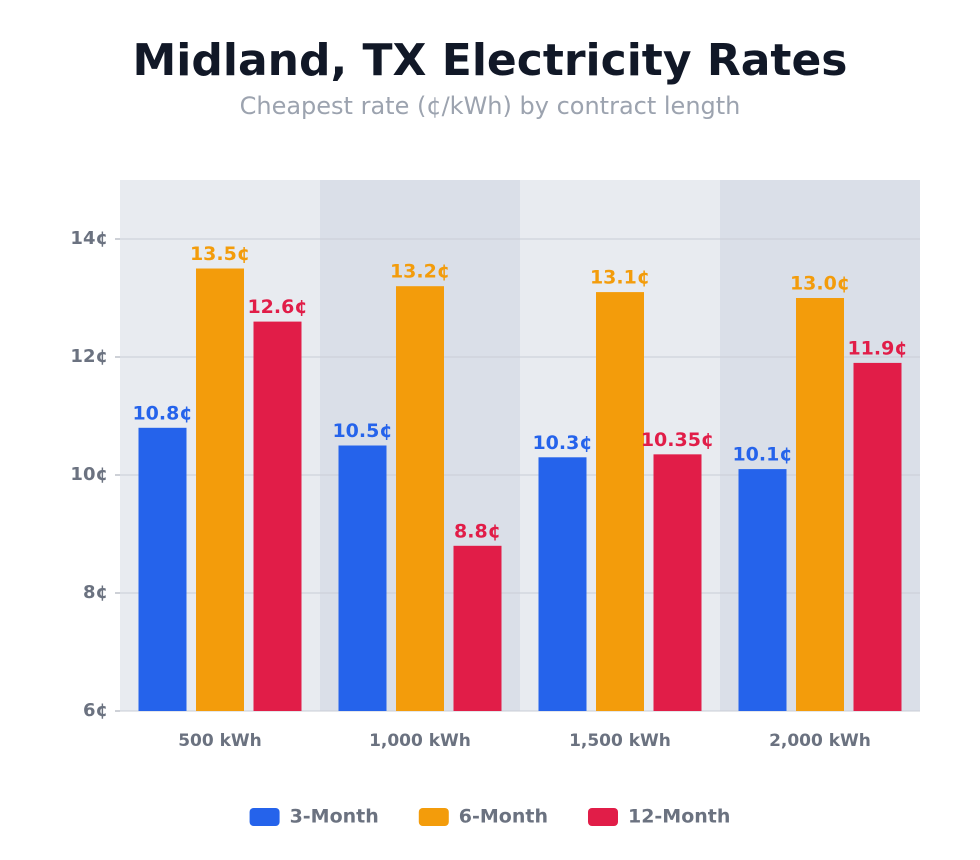  What do you see at coordinates (820, 741) in the screenshot?
I see `x-tick-label: 2,000 kWh` at bounding box center [820, 741].